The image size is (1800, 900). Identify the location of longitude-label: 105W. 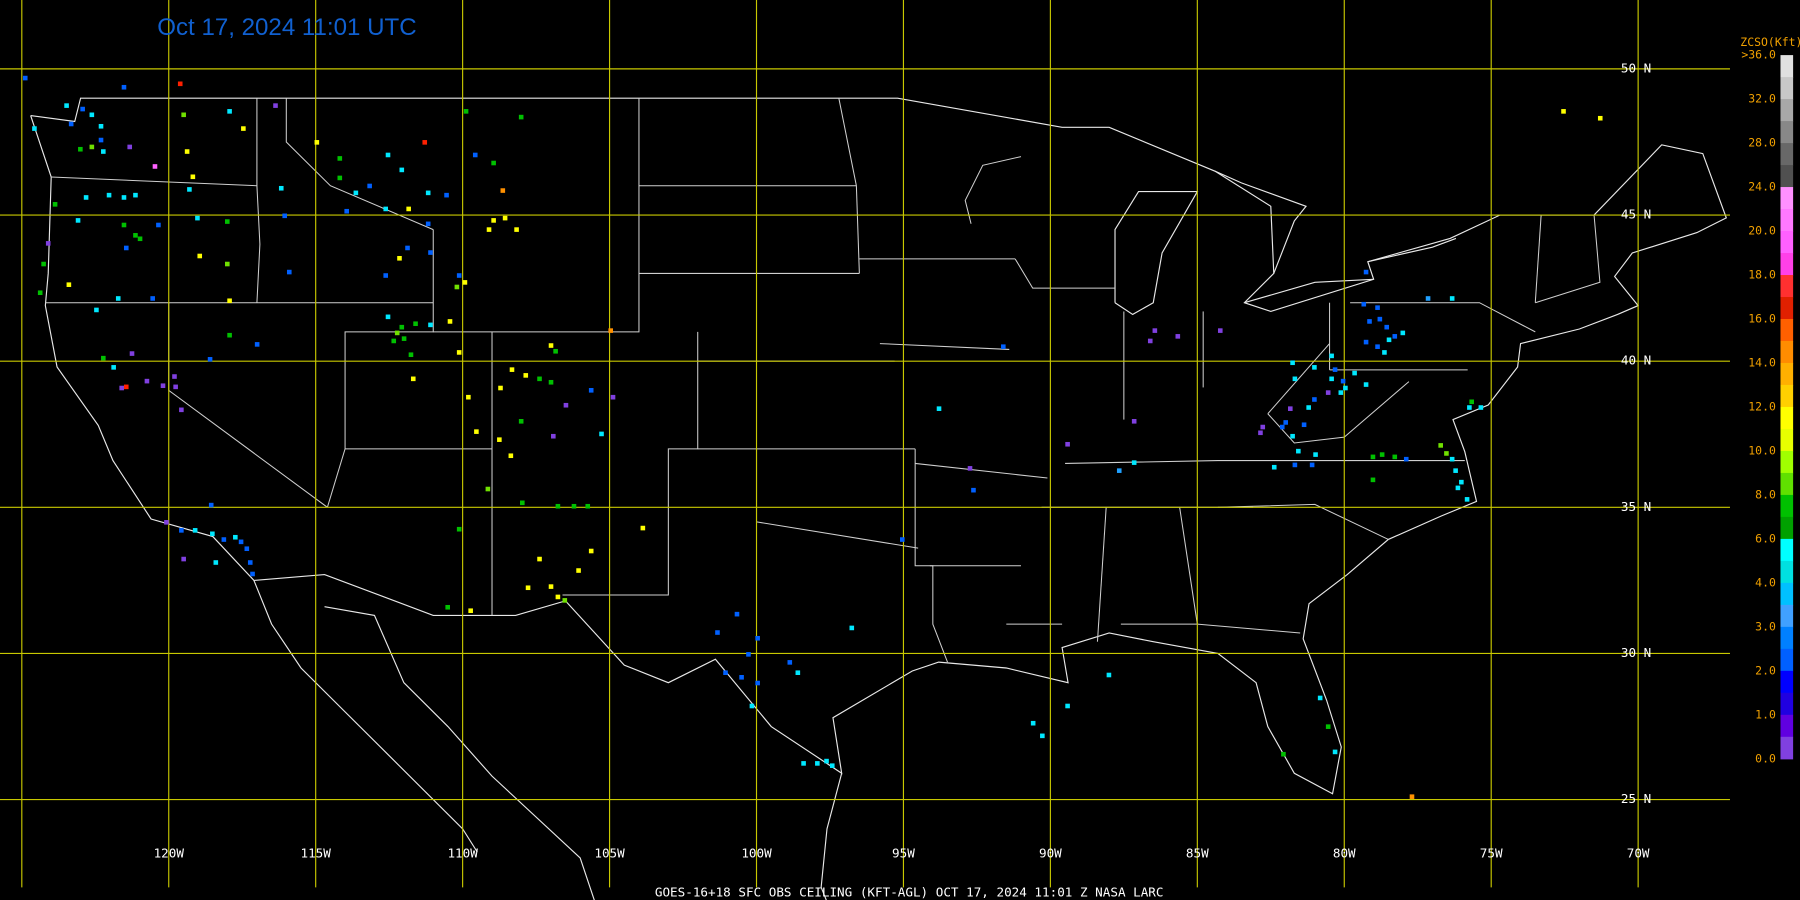
(609, 853).